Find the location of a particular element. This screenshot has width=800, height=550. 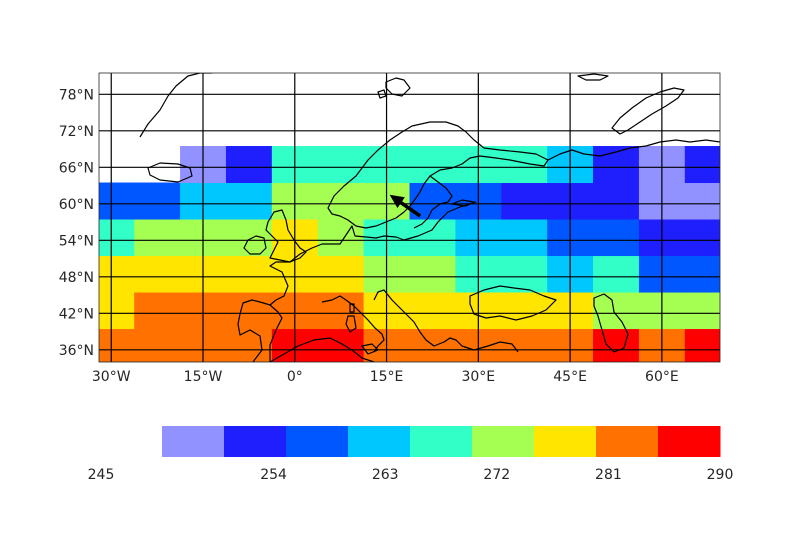

latitude-tick-label: 36°N is located at coordinates (76, 351).